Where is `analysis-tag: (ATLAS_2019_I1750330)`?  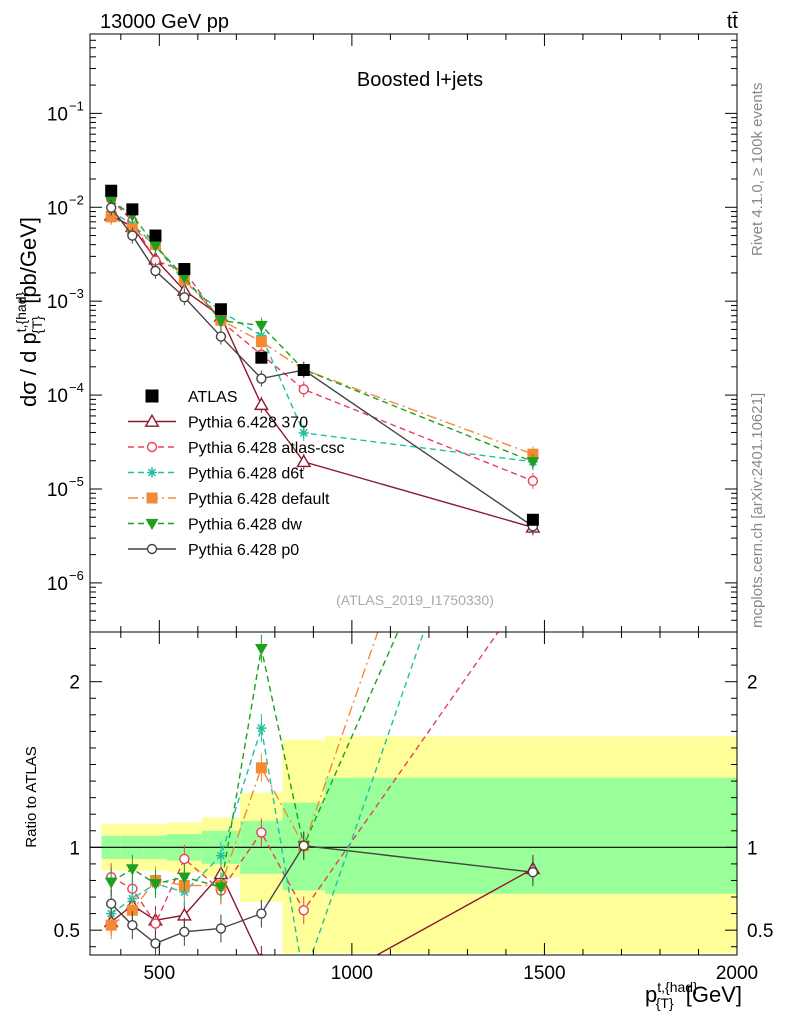
analysis-tag: (ATLAS_2019_I1750330) is located at coordinates (415, 600).